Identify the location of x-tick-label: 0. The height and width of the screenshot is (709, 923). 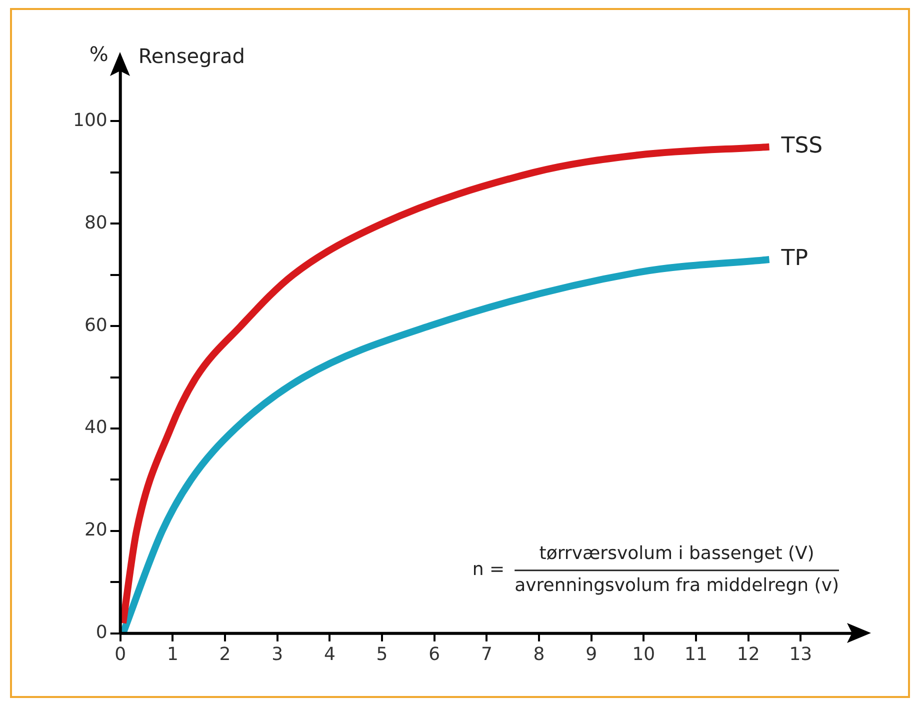
(120, 654).